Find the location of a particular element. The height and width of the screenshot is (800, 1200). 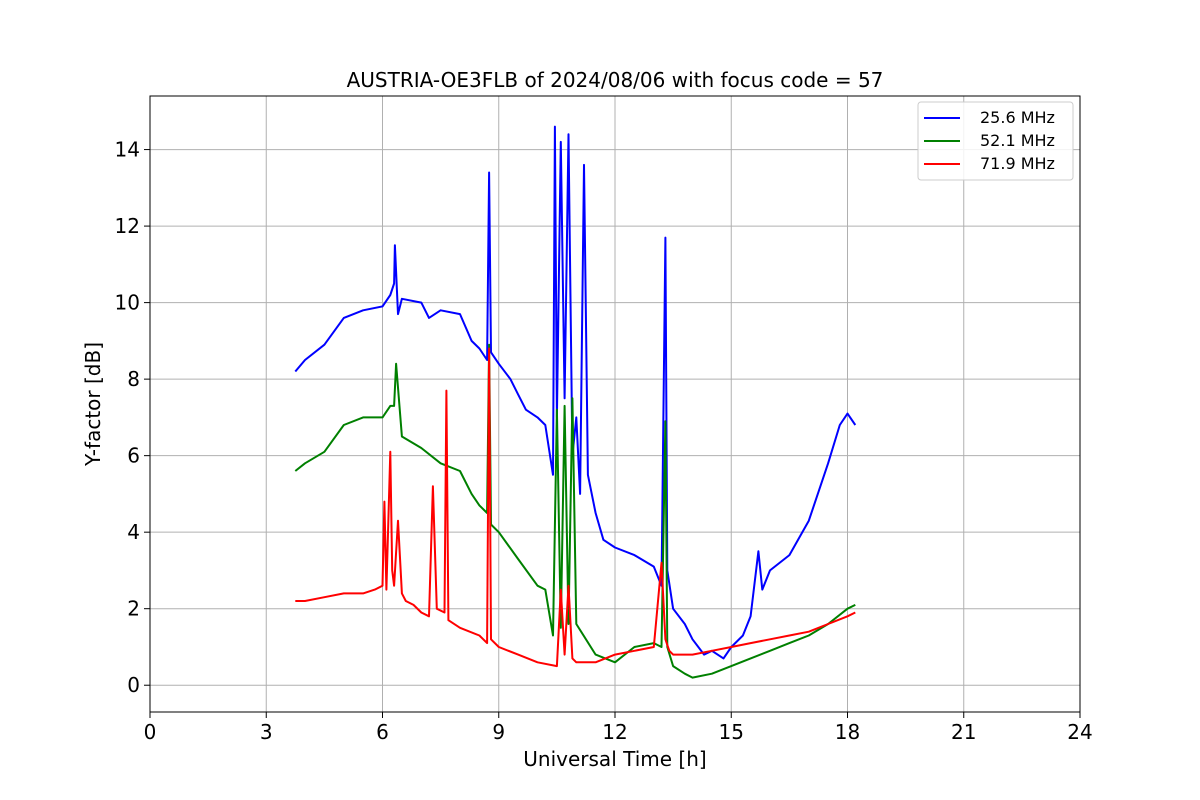

y-tick-label: 8 is located at coordinates (133, 379).